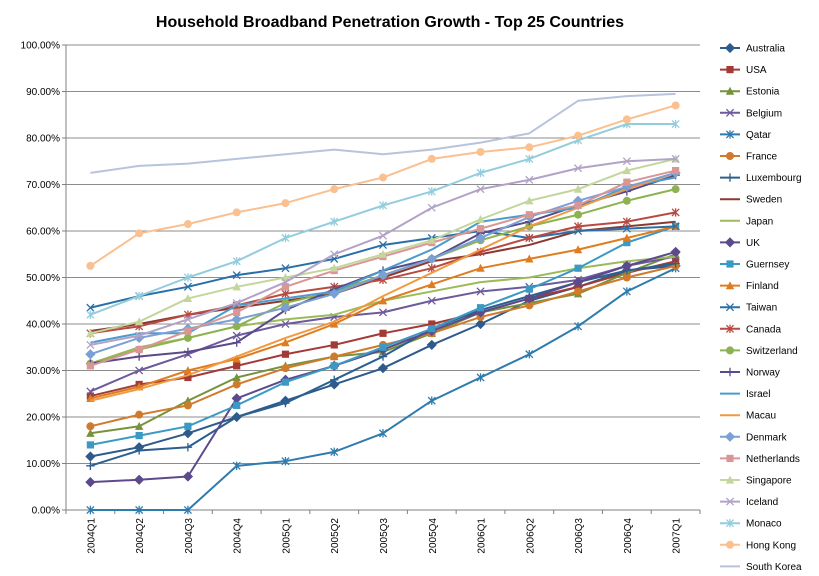 The height and width of the screenshot is (576, 819). Describe the element at coordinates (761, 178) in the screenshot. I see `legend-item-luxembourg: Luxembourg` at that location.